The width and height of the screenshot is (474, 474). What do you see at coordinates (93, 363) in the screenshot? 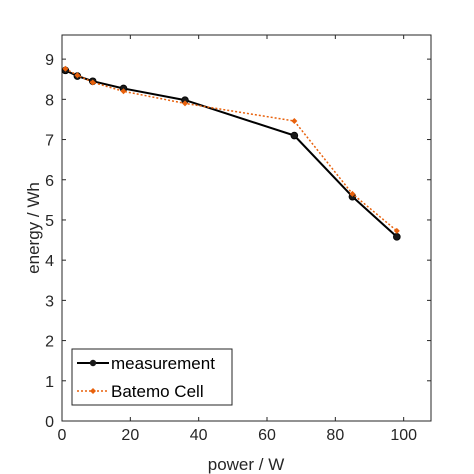
I see `legend-marker-measurement` at bounding box center [93, 363].